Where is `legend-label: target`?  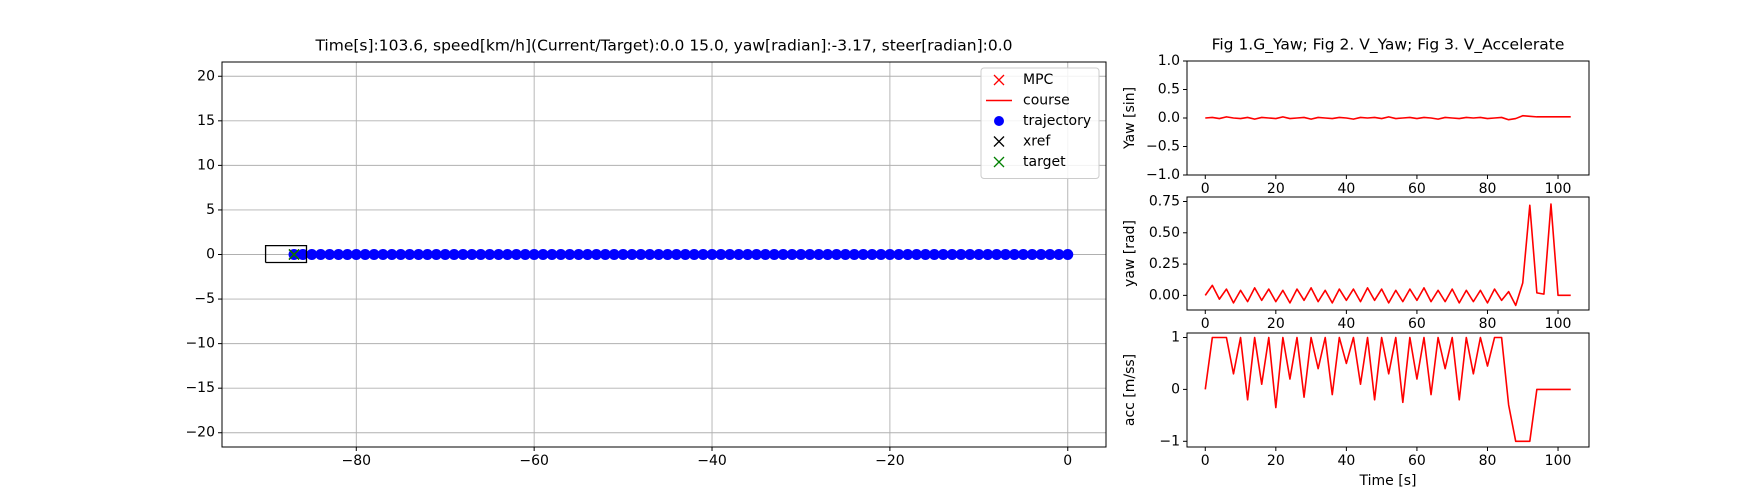
legend-label: target is located at coordinates (1044, 162).